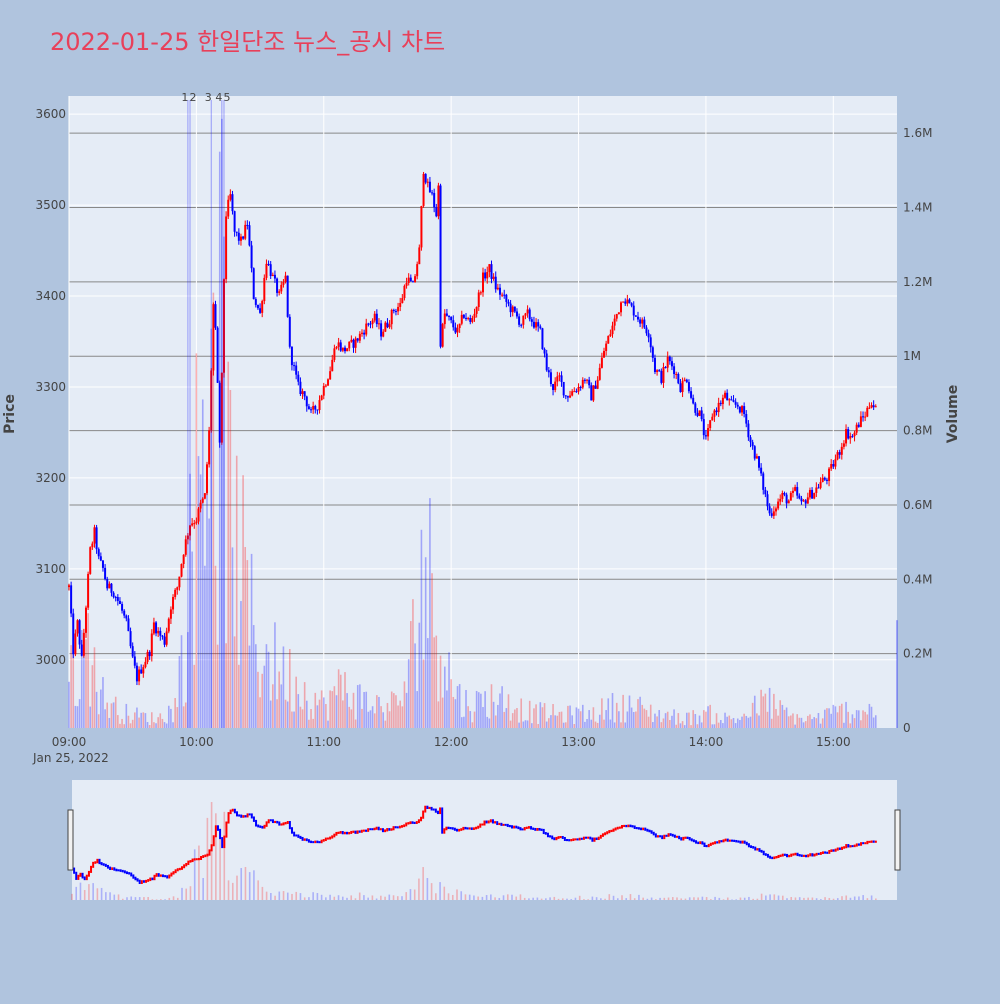  What do you see at coordinates (196, 742) in the screenshot?
I see `time-tick-label: 10:00` at bounding box center [196, 742].